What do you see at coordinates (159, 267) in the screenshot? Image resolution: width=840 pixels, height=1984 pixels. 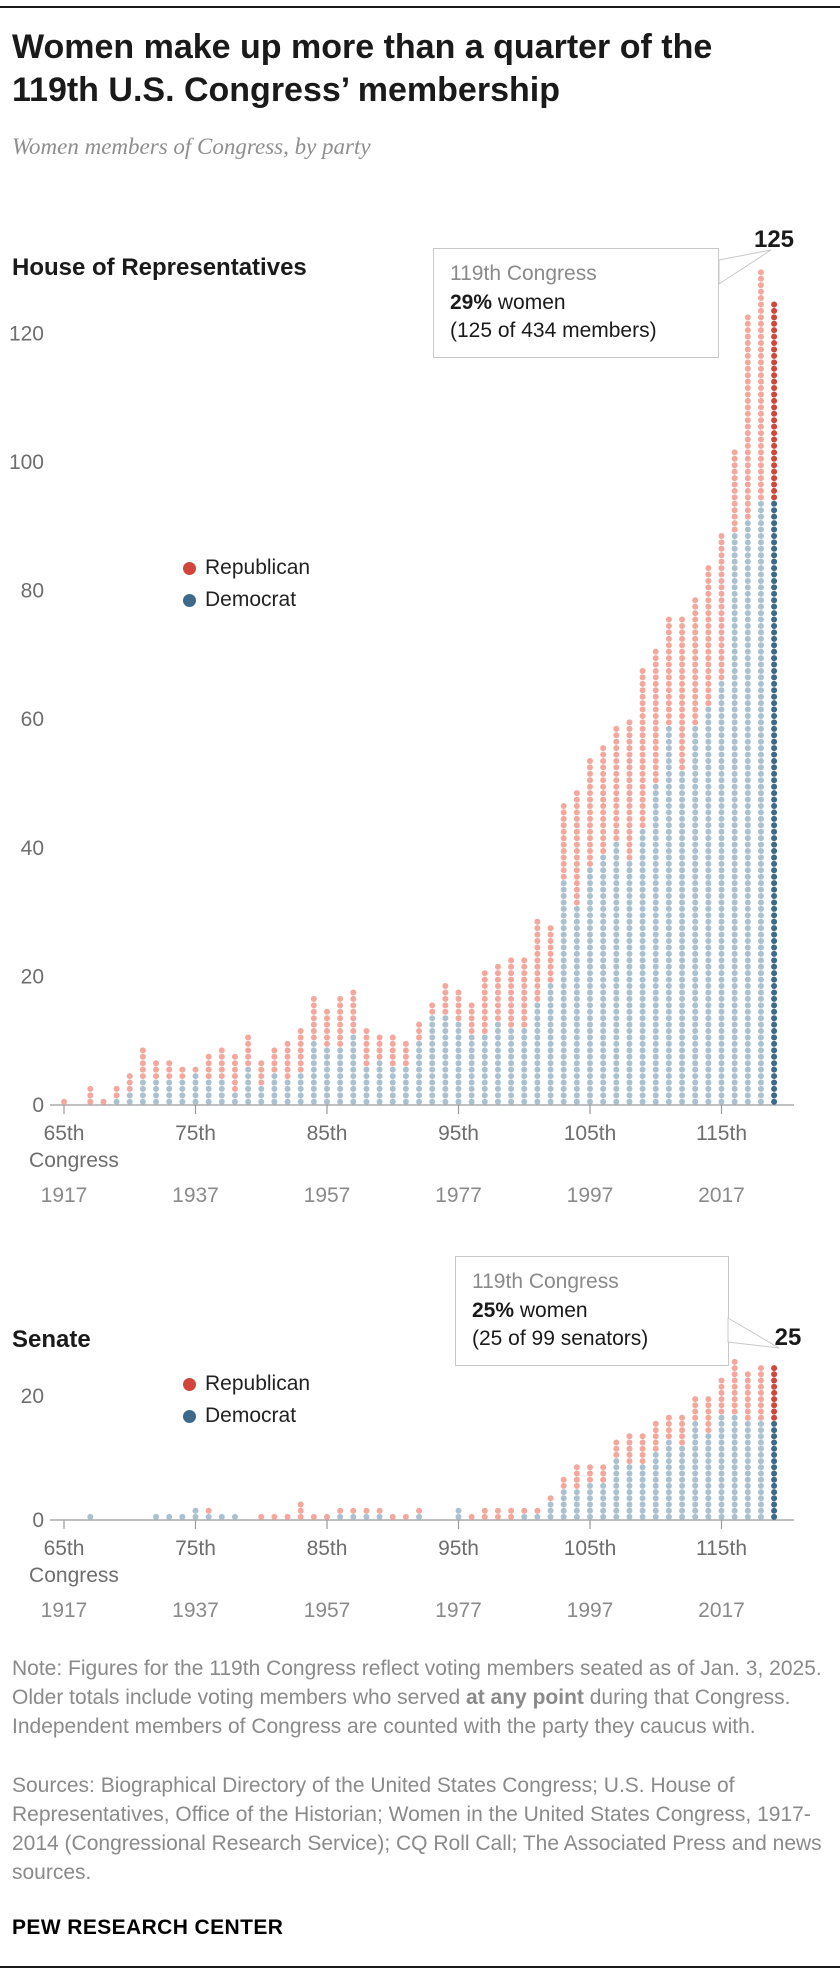 I see `house-section-label: House of Representatives` at bounding box center [159, 267].